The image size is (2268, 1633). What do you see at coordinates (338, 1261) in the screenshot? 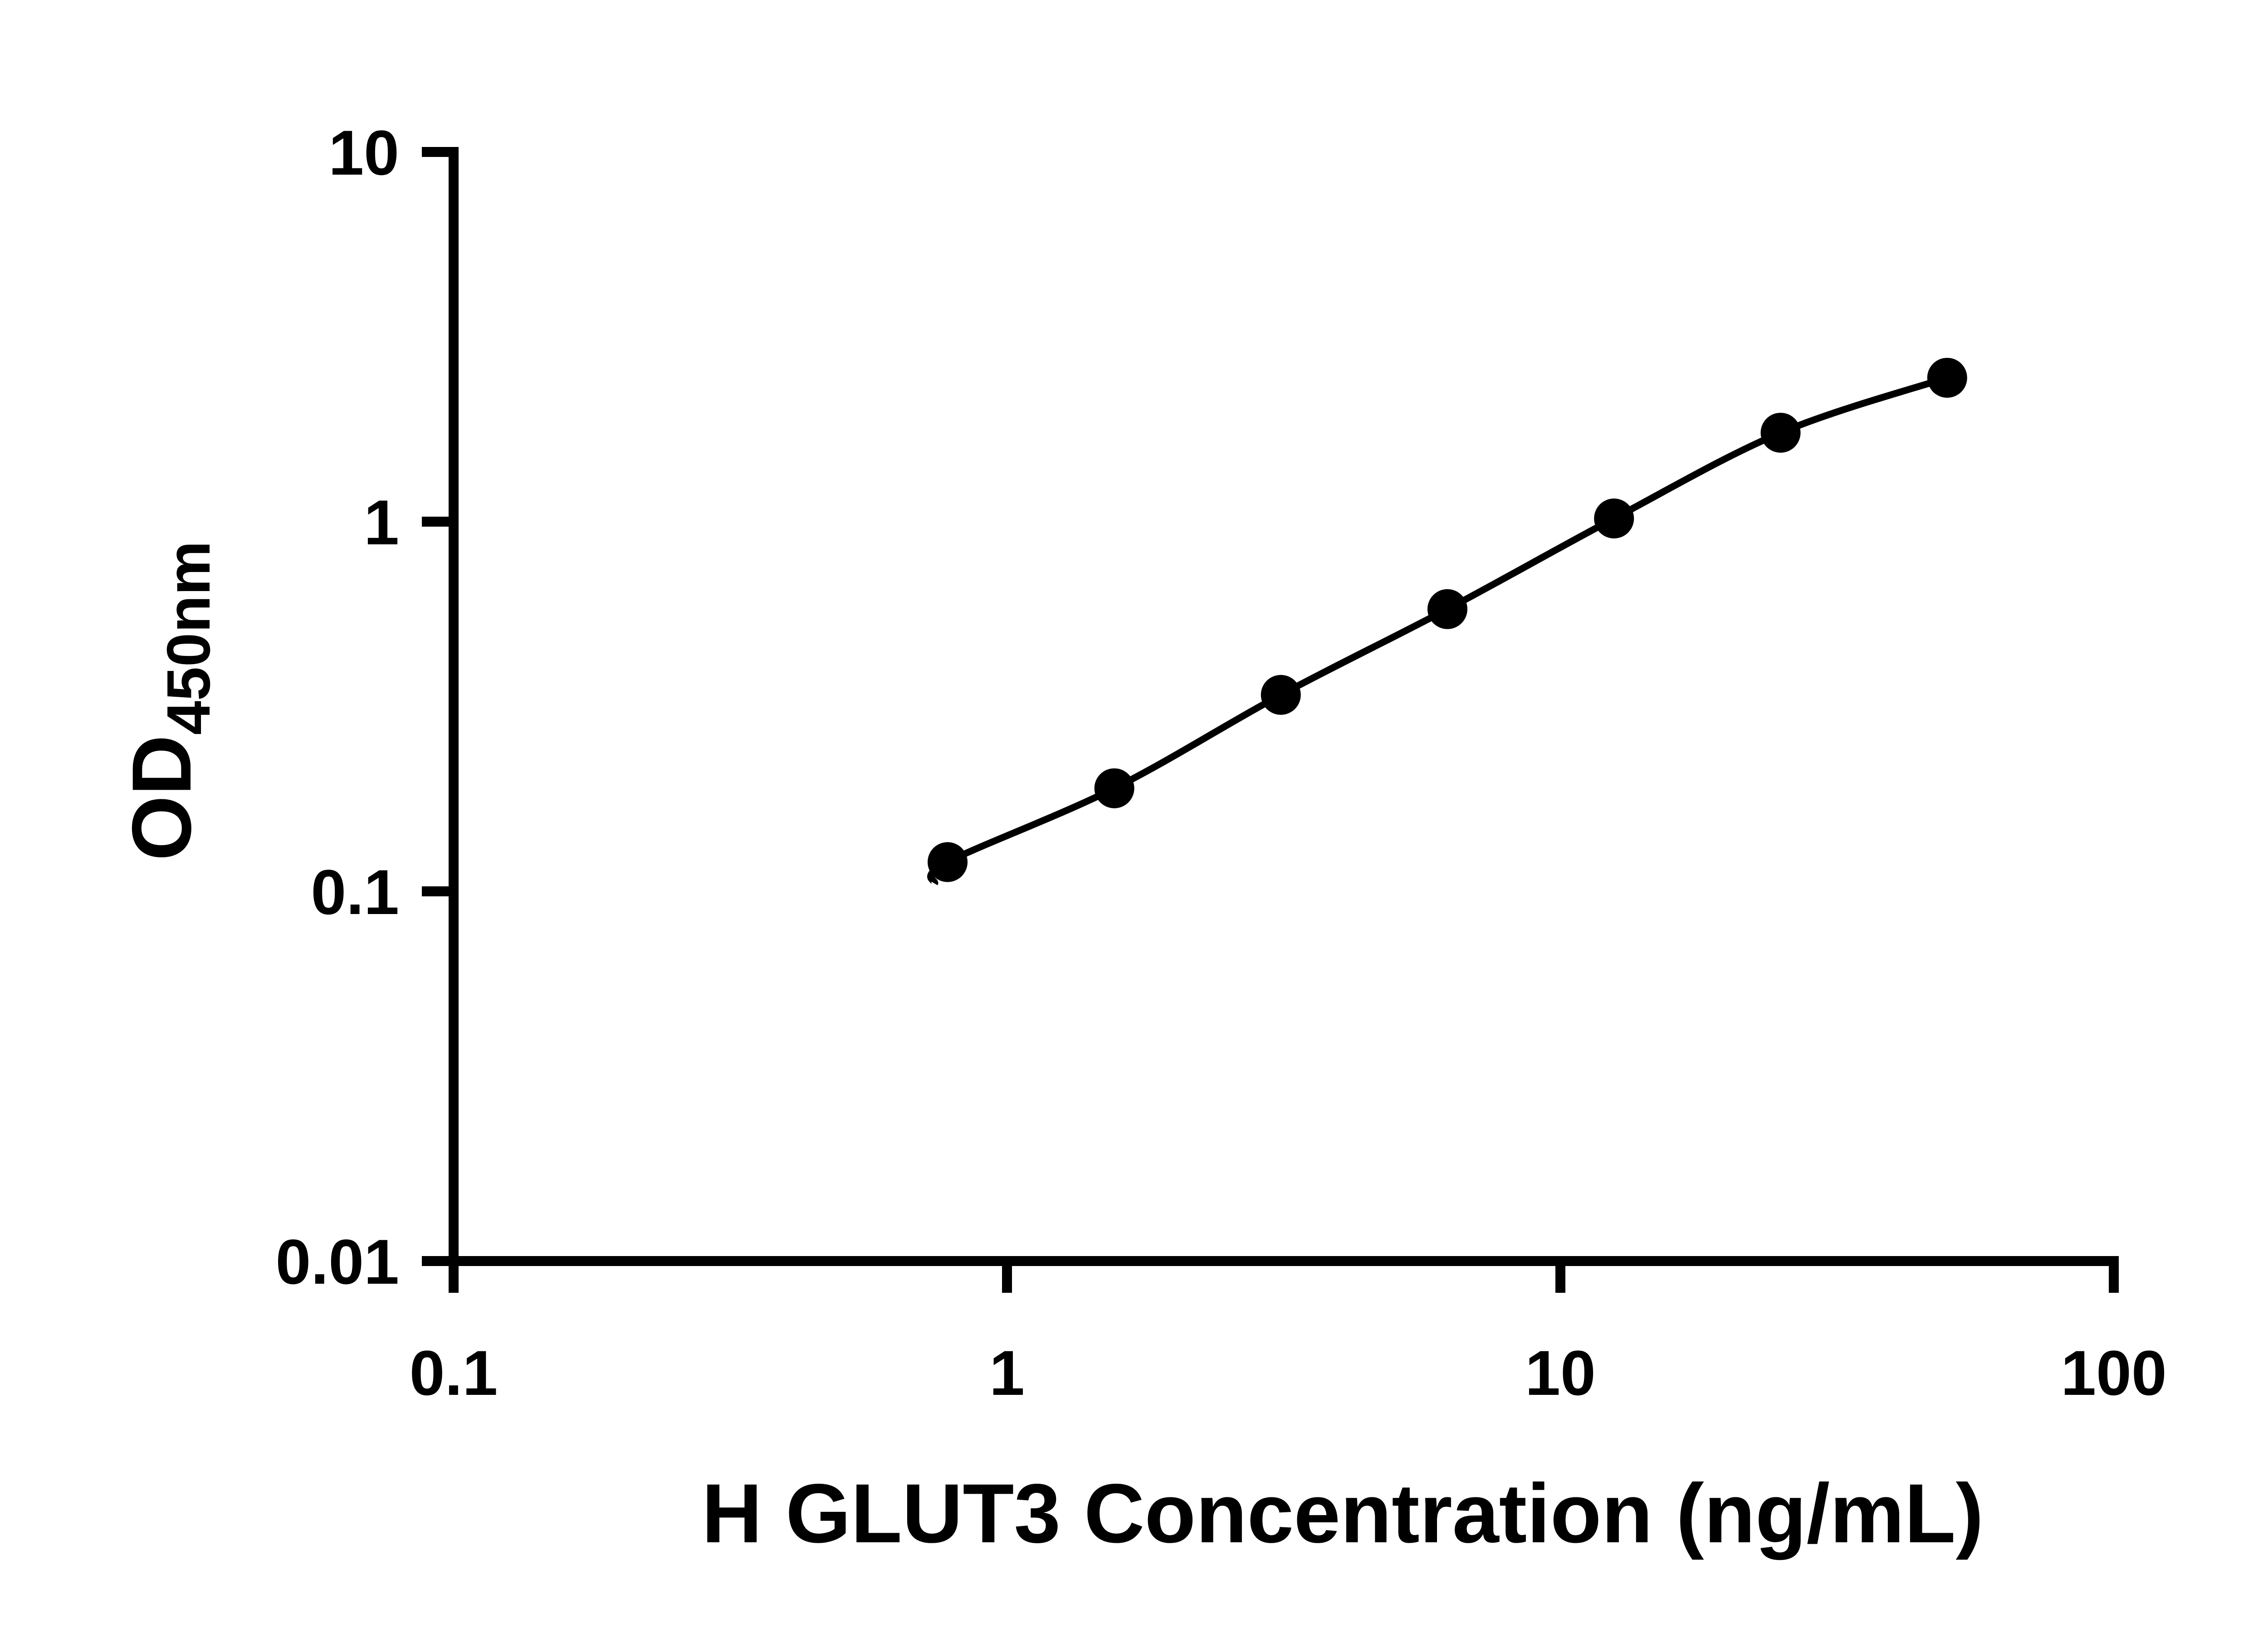
I see `y-tick-label: 0.01` at bounding box center [338, 1261].